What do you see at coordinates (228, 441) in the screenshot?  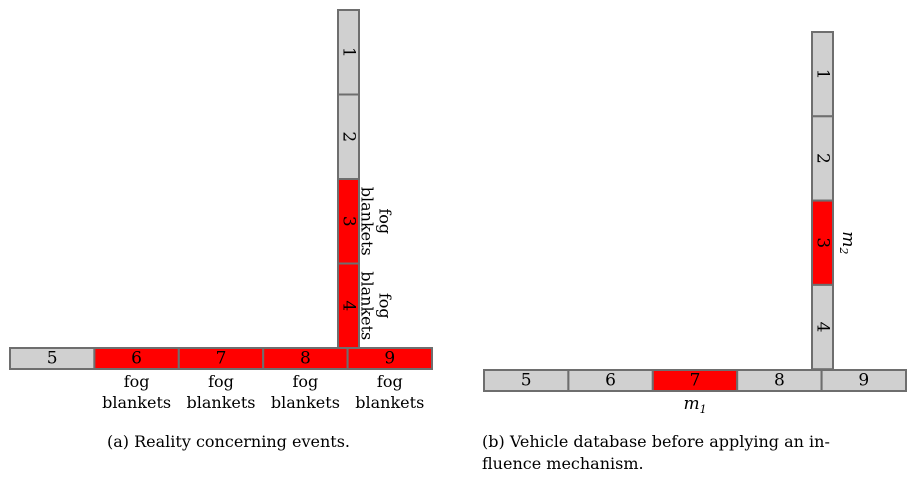 I see `panel-a-caption: (a) Reality concerning events.` at bounding box center [228, 441].